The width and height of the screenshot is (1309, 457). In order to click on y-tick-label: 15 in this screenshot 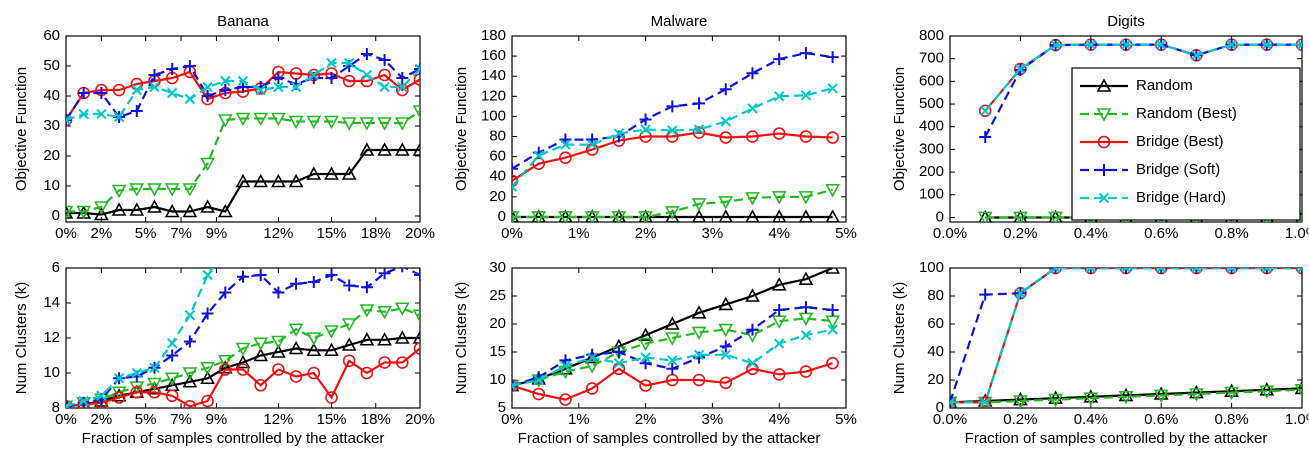, I will do `click(497, 351)`.